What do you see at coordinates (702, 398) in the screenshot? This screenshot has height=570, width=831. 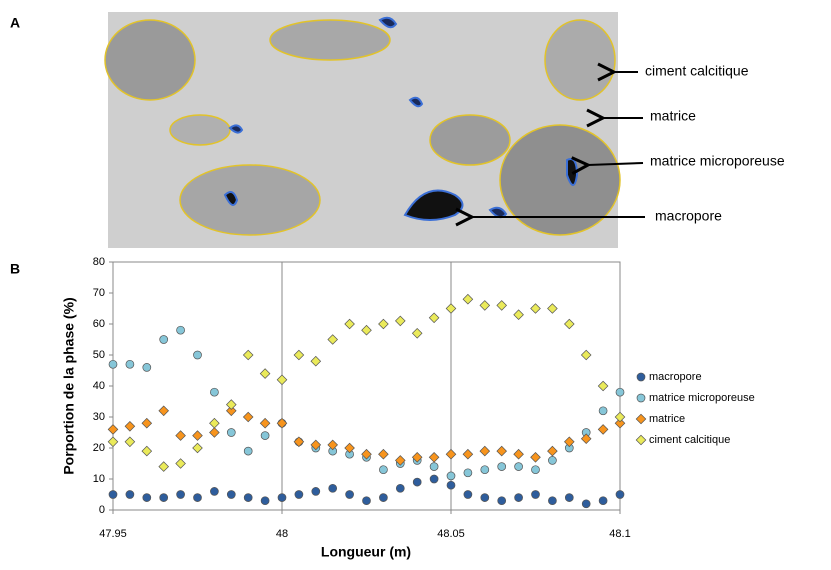 I see `legend-label: matrice microporeuse` at bounding box center [702, 398].